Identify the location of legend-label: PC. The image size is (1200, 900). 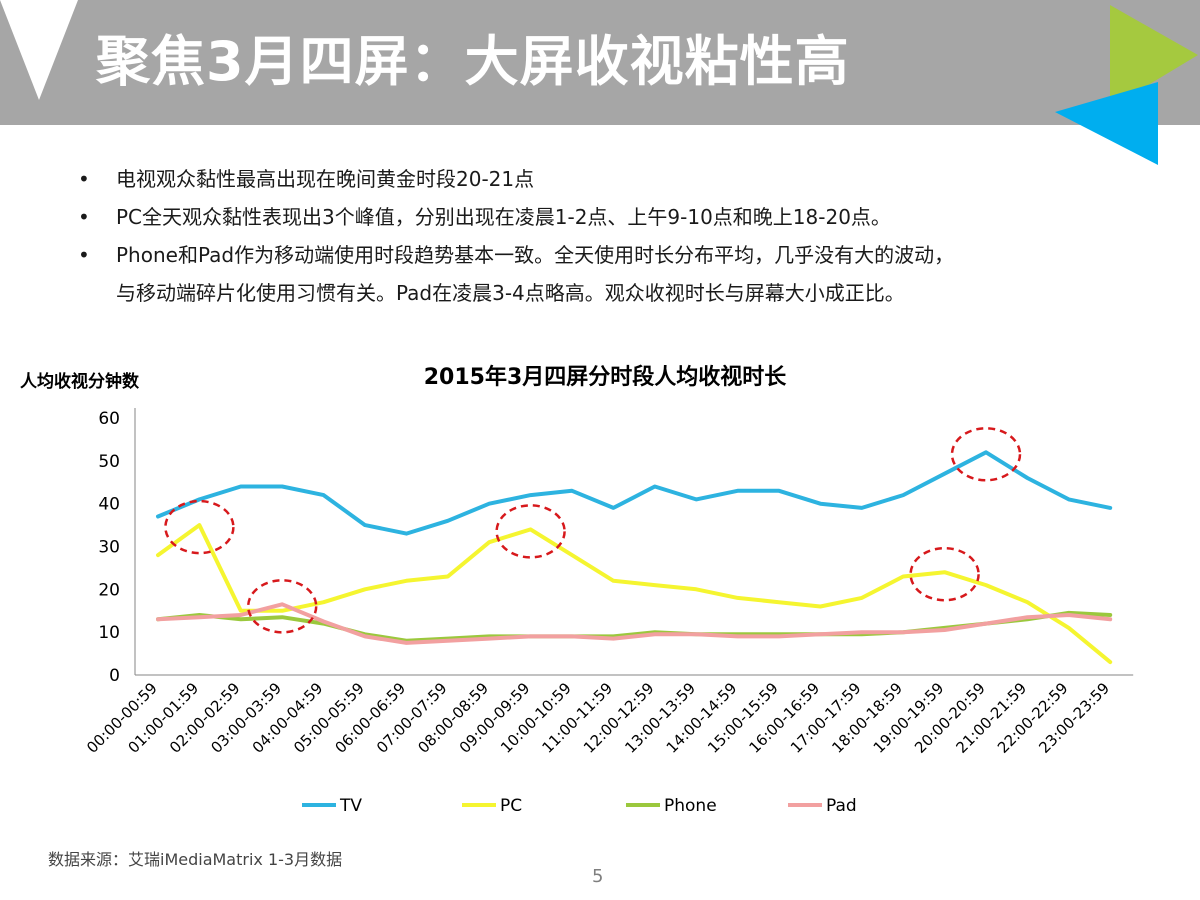
(511, 806).